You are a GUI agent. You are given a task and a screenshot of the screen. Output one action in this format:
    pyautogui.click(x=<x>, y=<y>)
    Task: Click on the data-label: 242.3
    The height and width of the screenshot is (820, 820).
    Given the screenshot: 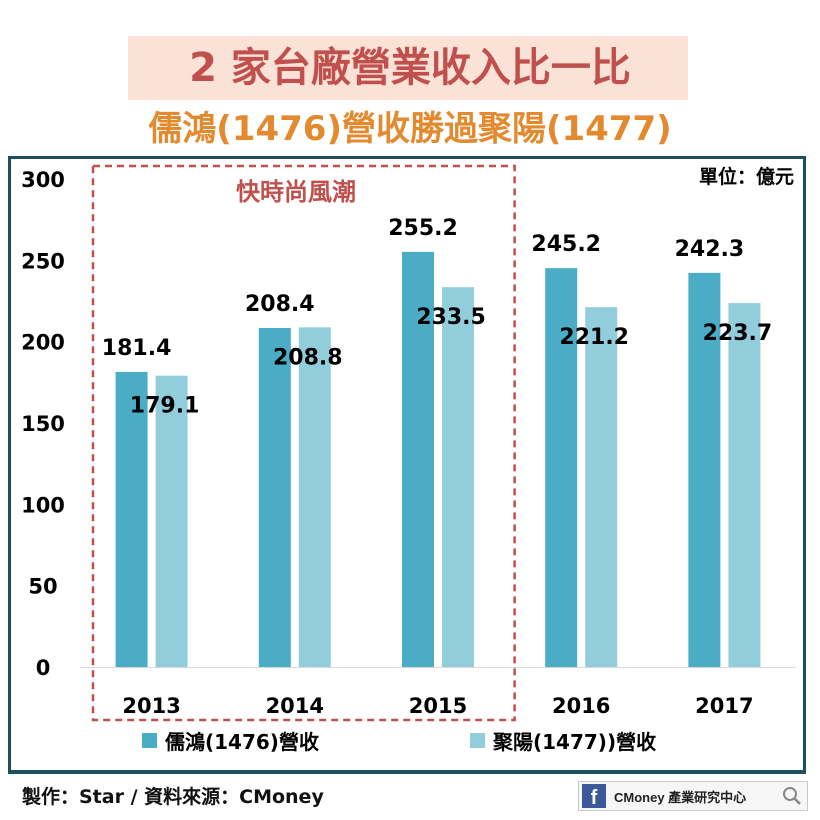 What is the action you would take?
    pyautogui.click(x=710, y=249)
    